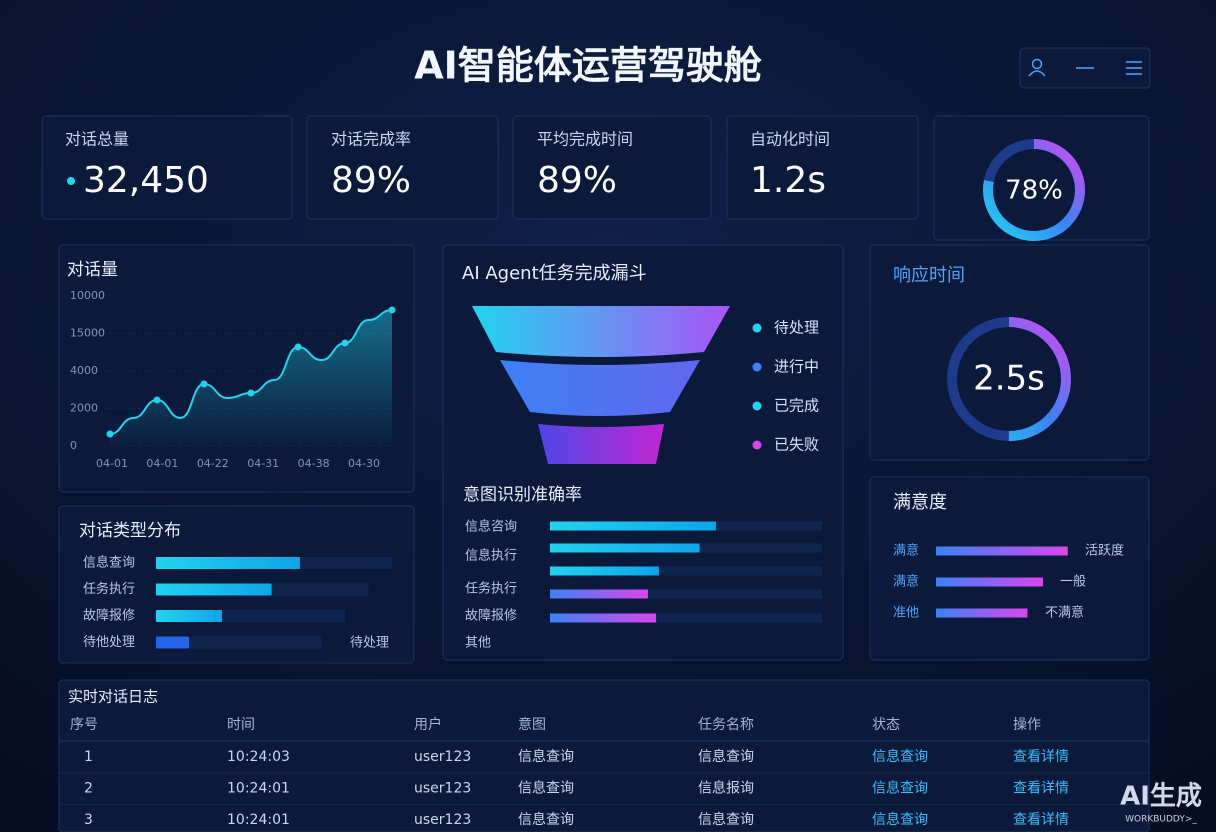  I want to click on panel-title: 对话量, so click(92, 270).